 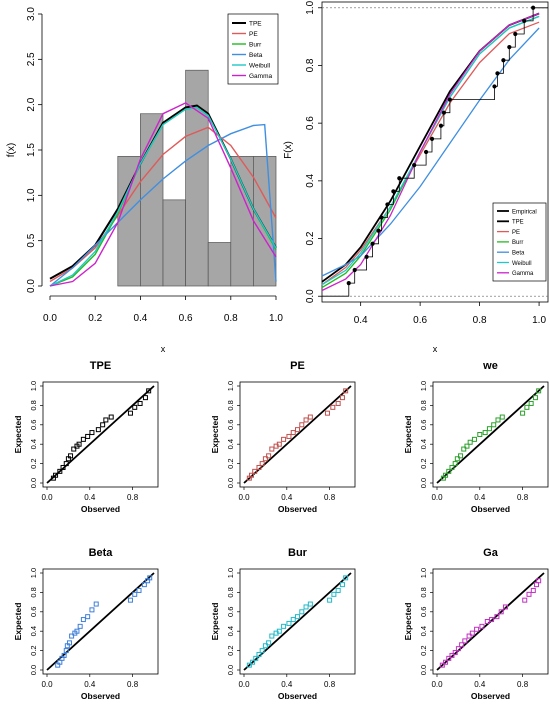 What do you see at coordinates (186, 318) in the screenshot?
I see `x-tick-label: 0.6` at bounding box center [186, 318].